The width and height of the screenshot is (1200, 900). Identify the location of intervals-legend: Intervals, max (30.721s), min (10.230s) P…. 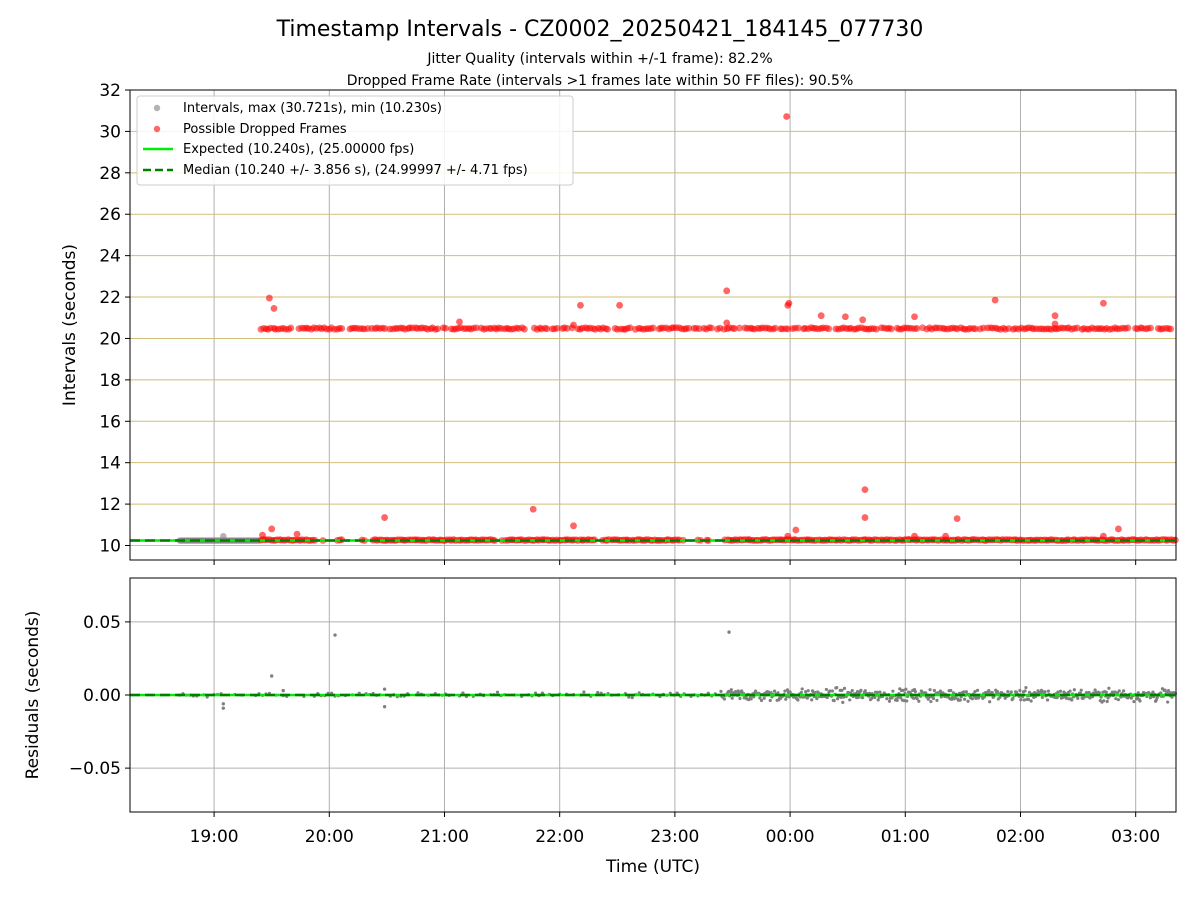
(355, 140).